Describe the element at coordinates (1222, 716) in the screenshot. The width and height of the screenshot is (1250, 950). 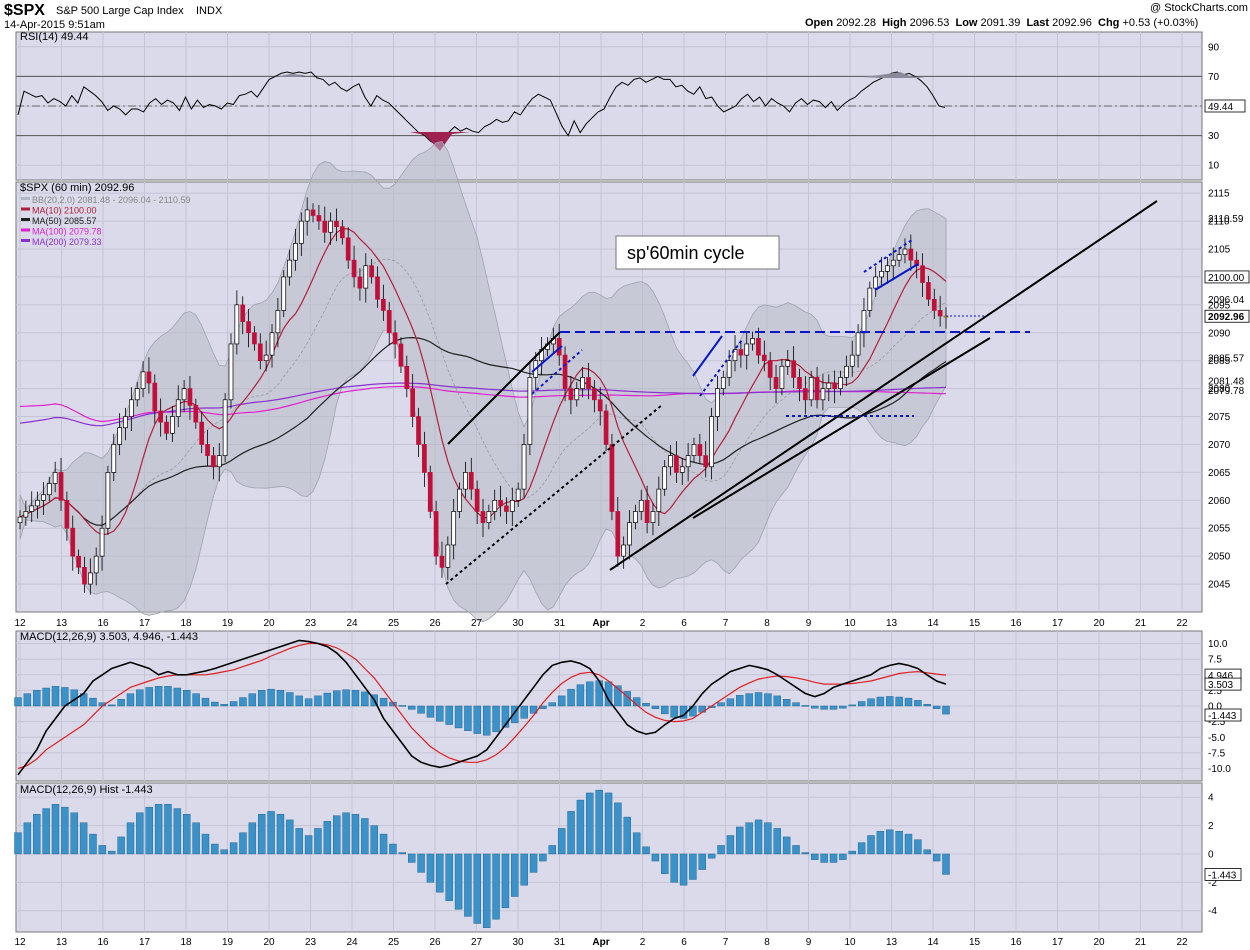
I see `macd-value-label: -1.443` at that location.